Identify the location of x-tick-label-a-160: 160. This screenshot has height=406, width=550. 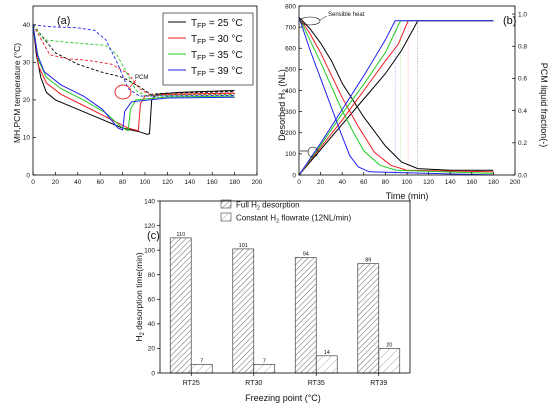
(212, 182).